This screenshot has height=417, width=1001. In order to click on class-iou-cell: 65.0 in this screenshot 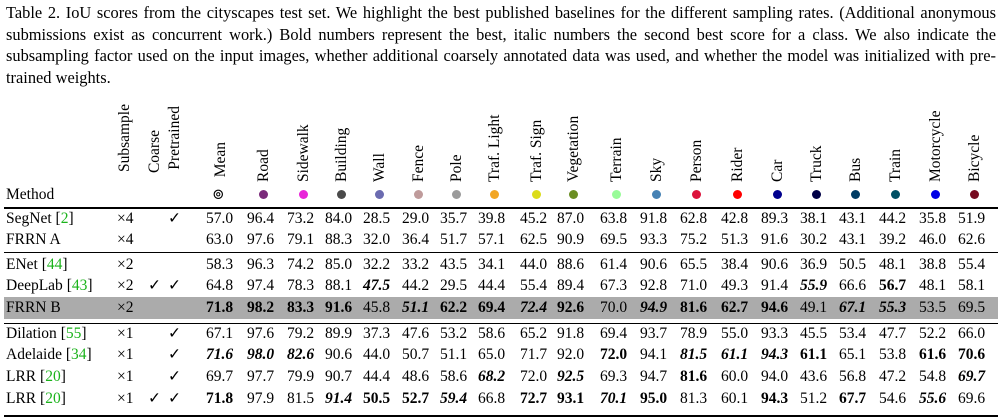, I will do `click(492, 354)`.